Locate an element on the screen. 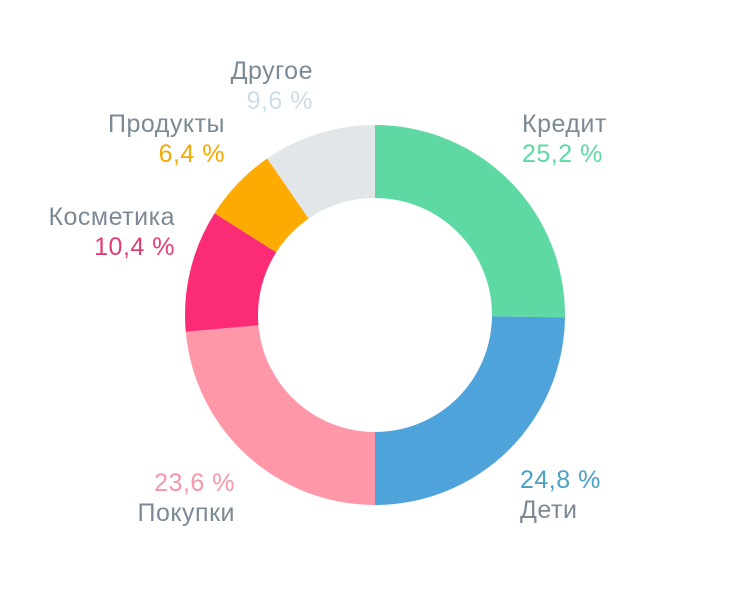 This screenshot has height=614, width=751. label-children: 24,8 % Дети is located at coordinates (560, 495).